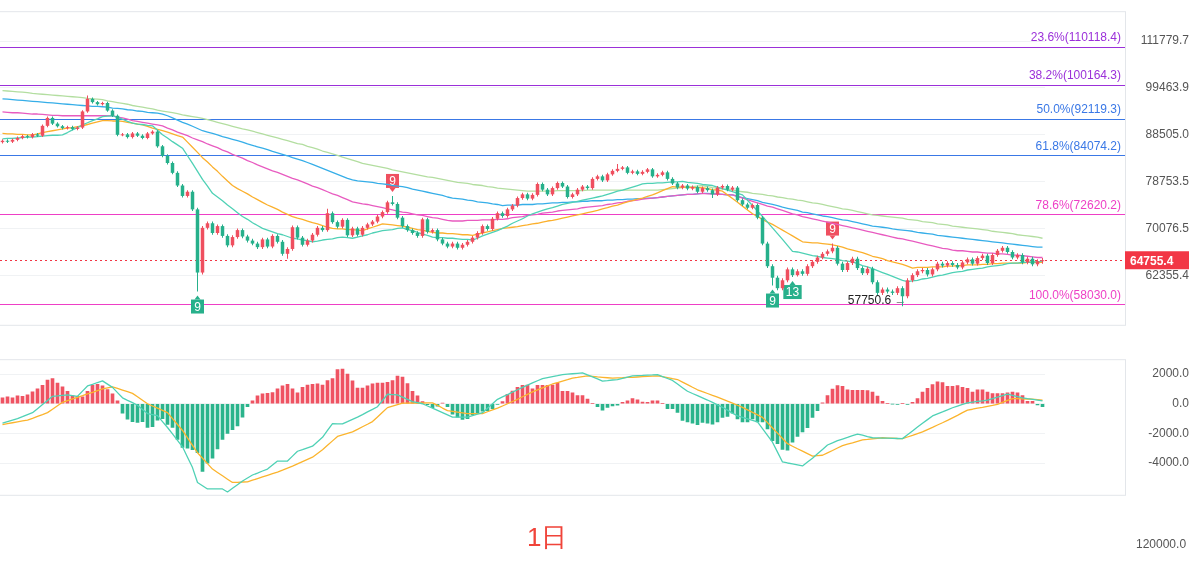  What do you see at coordinates (1168, 432) in the screenshot?
I see `y-tick-label: -2000.0` at bounding box center [1168, 432].